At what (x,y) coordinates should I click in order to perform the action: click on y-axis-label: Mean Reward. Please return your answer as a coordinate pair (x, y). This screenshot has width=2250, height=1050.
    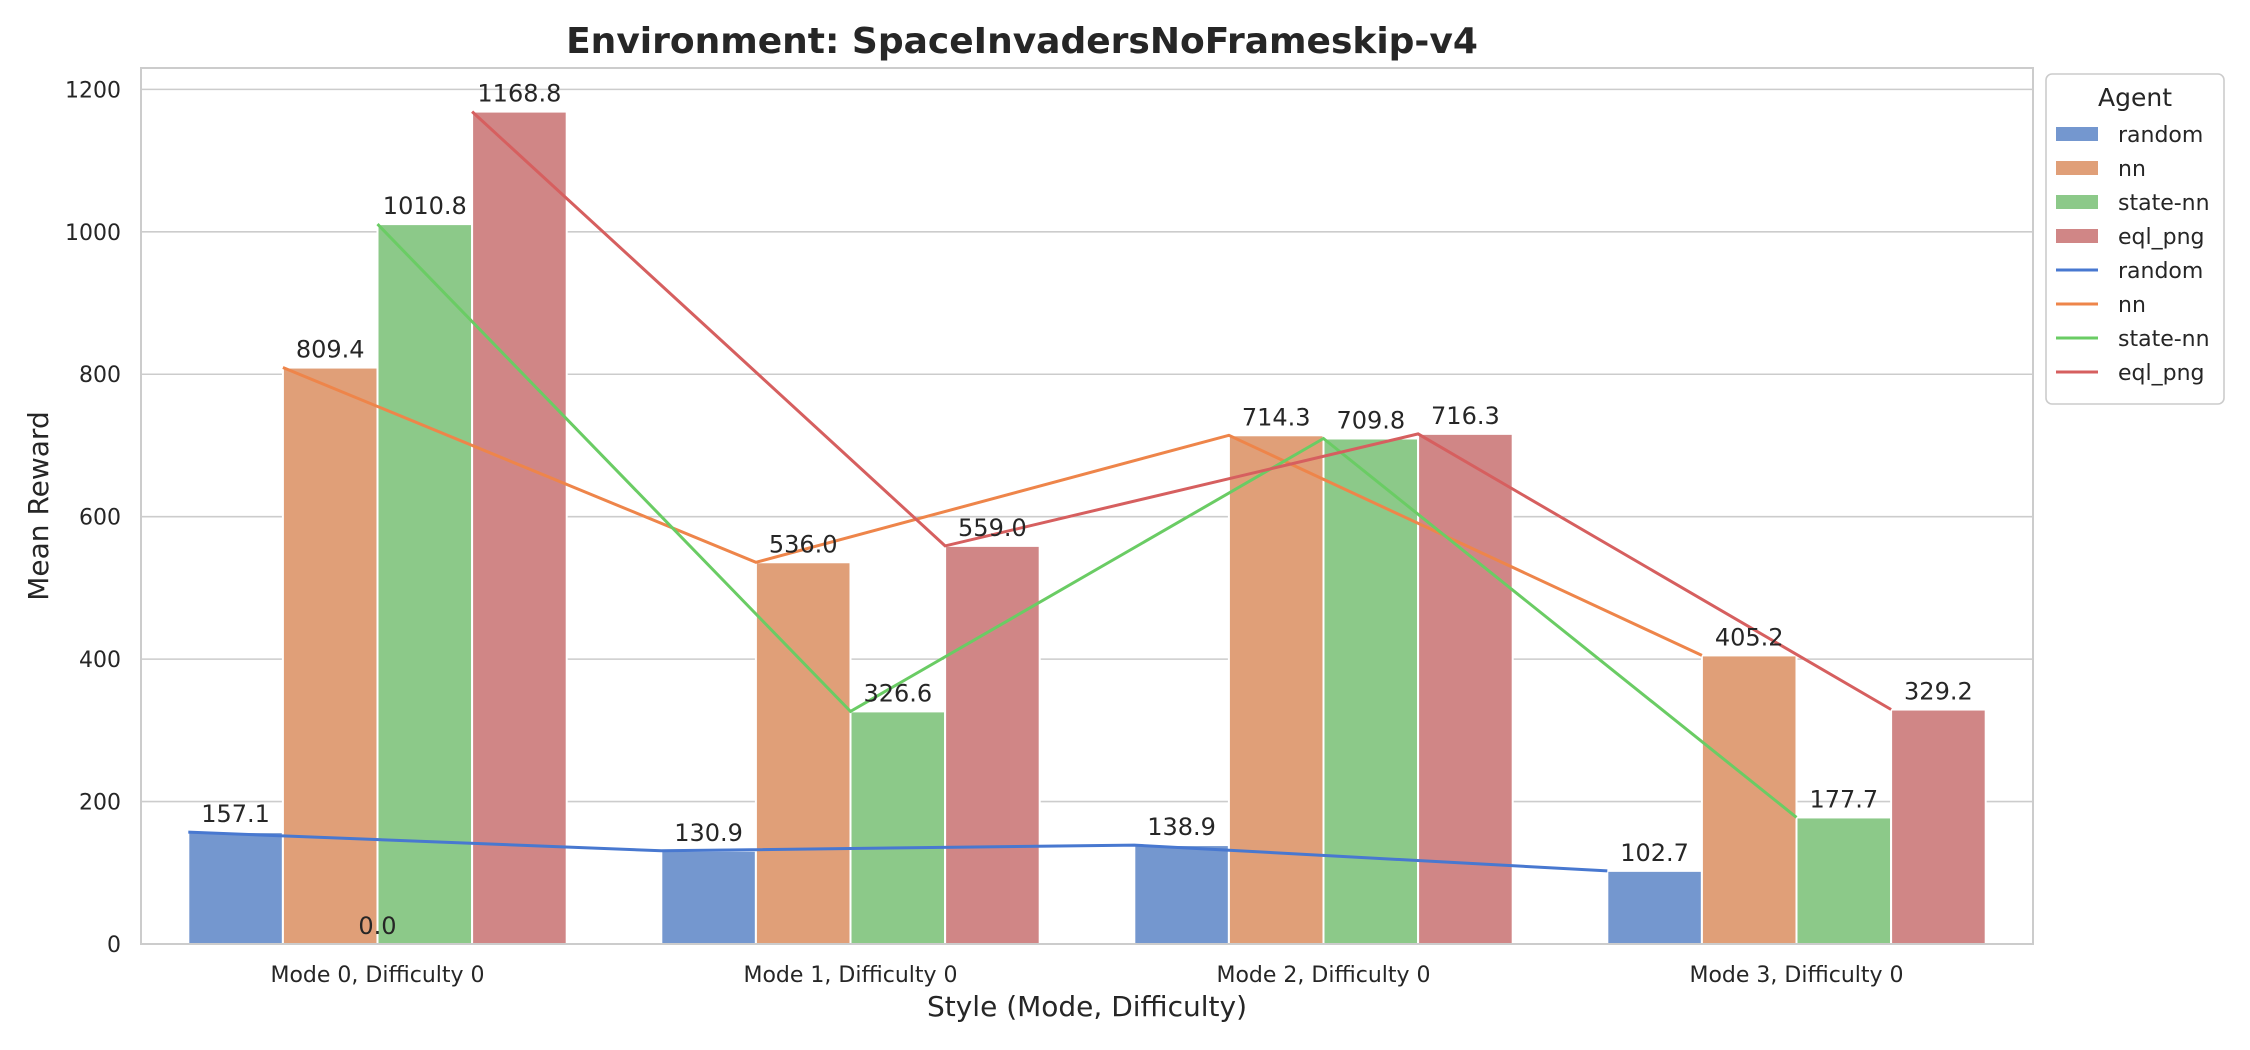
    Looking at the image, I should click on (38, 505).